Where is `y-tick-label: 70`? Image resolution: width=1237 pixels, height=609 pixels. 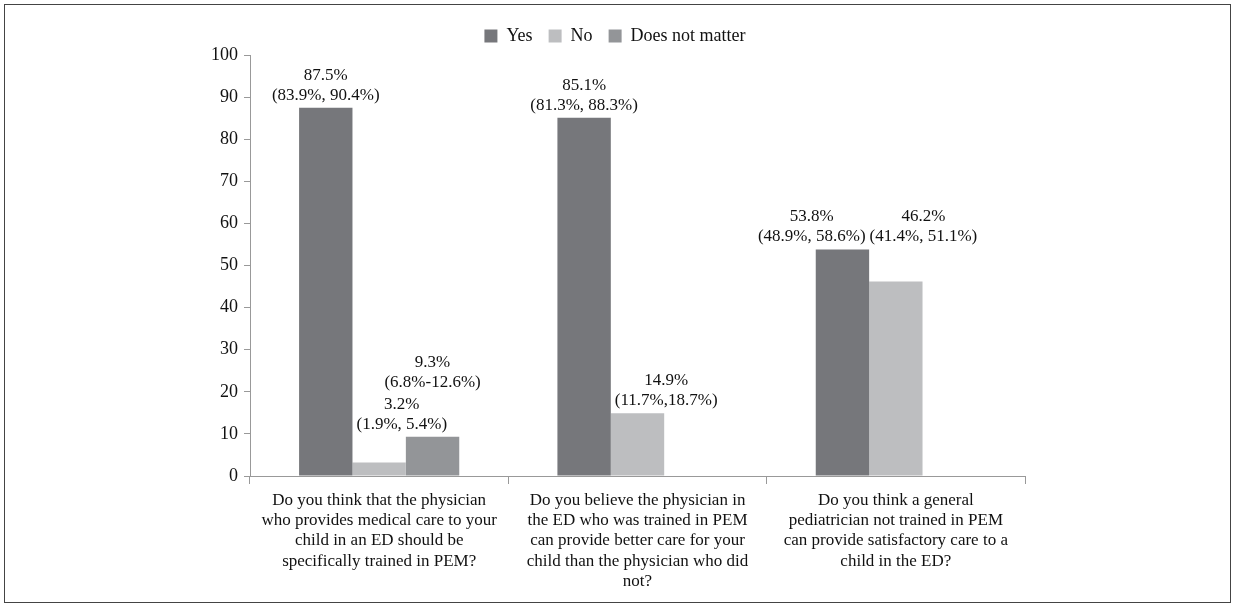 y-tick-label: 70 is located at coordinates (229, 180).